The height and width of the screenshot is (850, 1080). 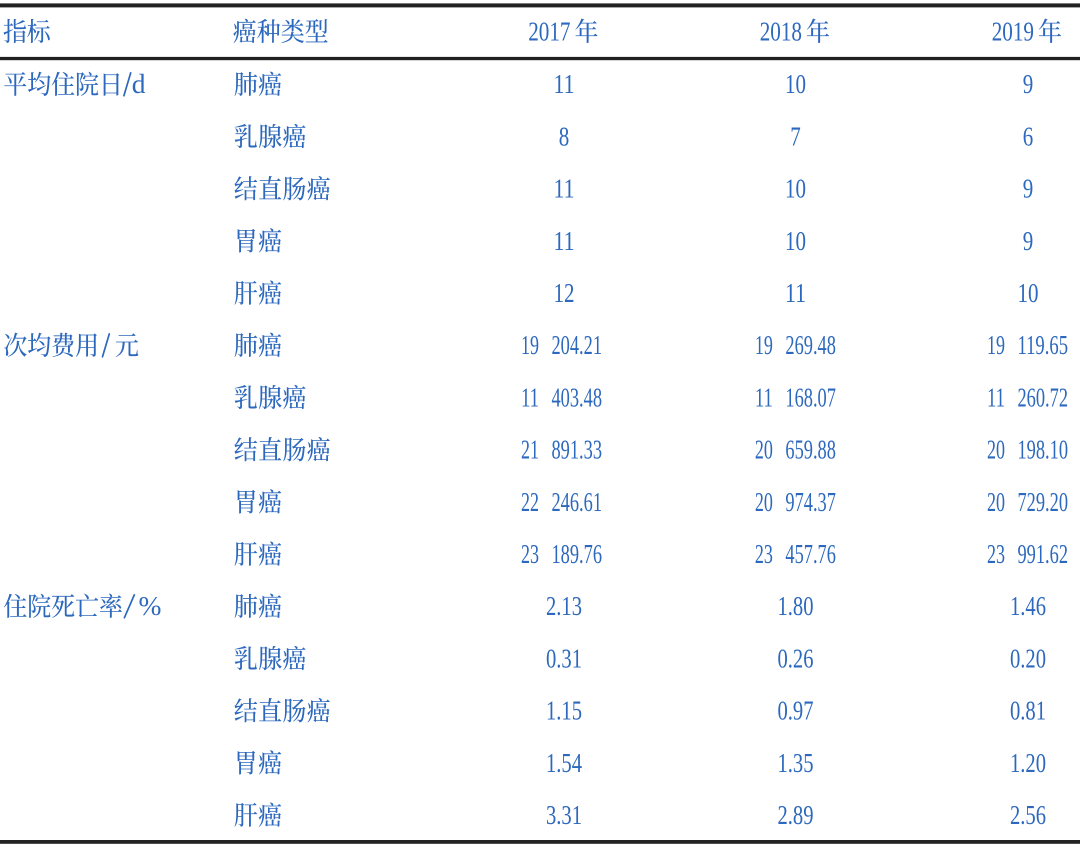 I want to click on svg-text: 0.20, so click(x=1028, y=657).